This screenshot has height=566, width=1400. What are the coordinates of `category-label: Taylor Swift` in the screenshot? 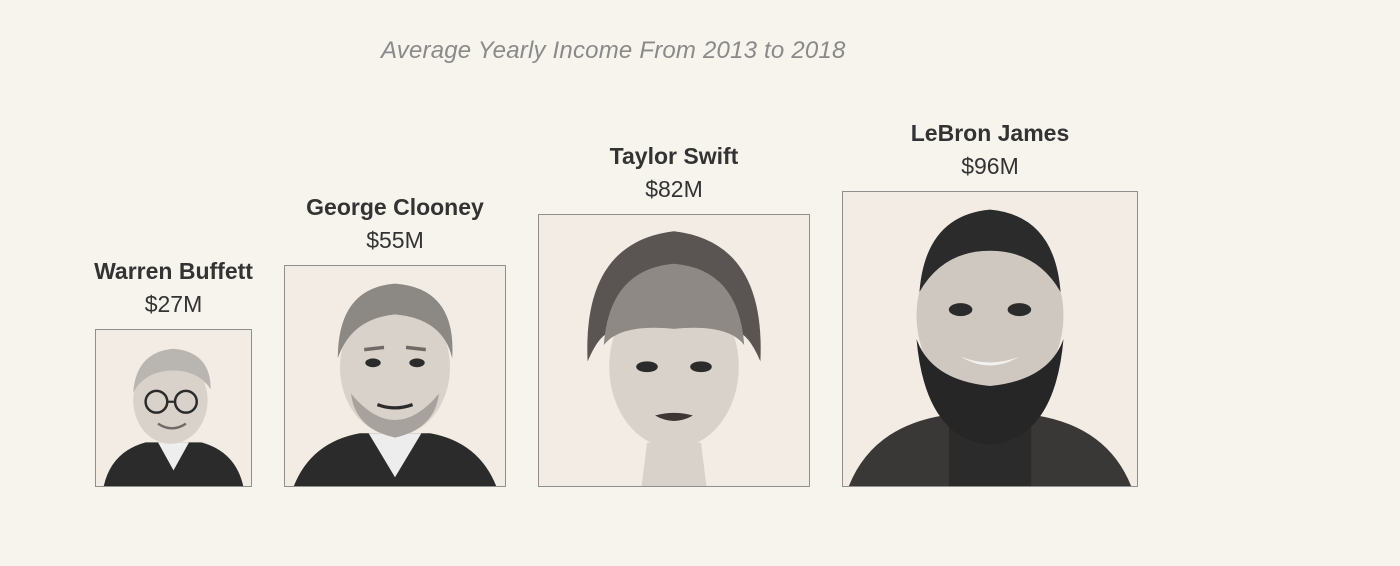 It's located at (674, 156).